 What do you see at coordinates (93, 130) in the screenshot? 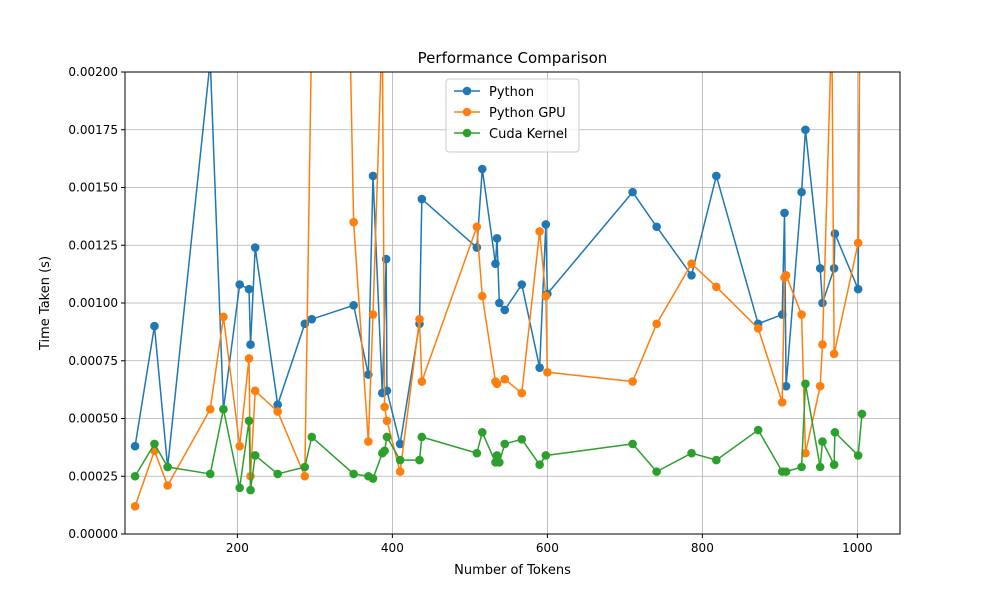
I see `y-tick-label: 0.00175` at bounding box center [93, 130].